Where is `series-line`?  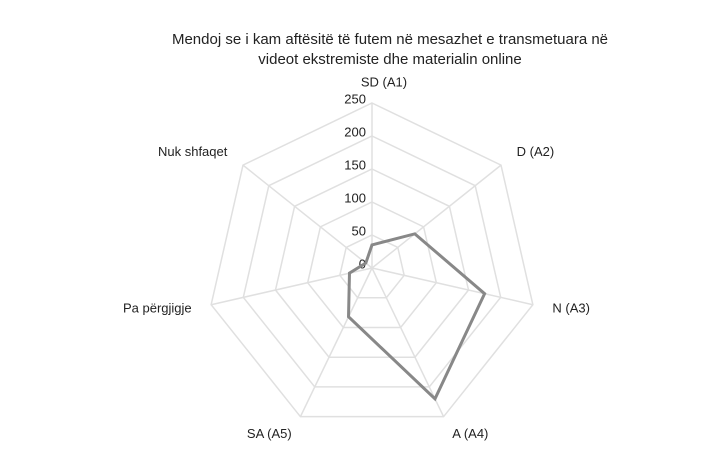
series-line is located at coordinates (417, 317).